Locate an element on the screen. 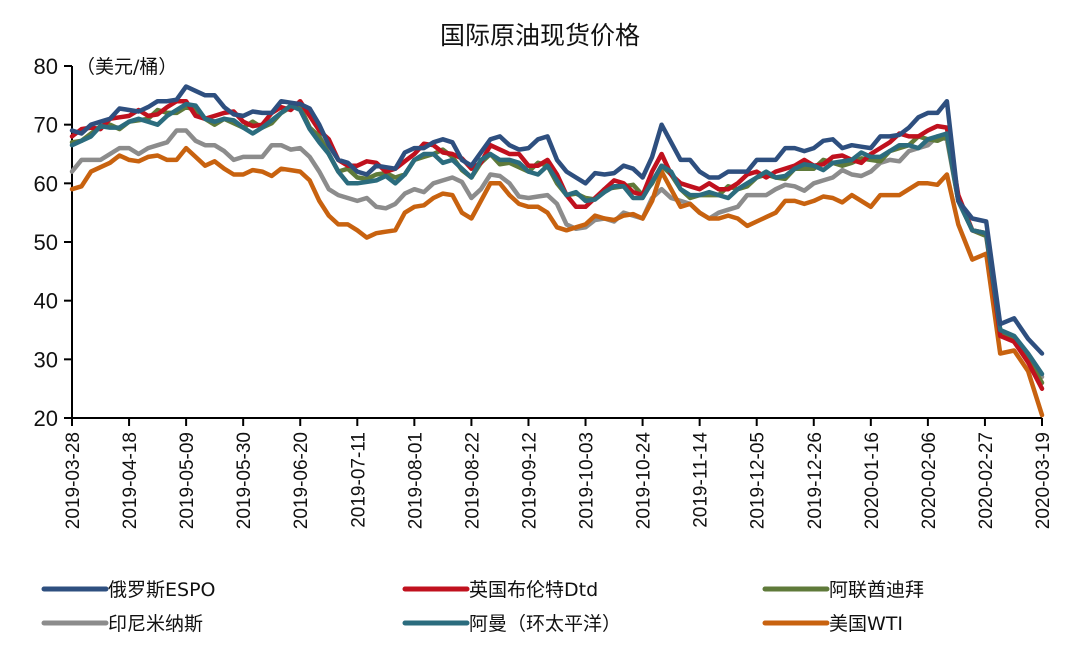  y-axis-unit-label: （美元/桶） is located at coordinates (126, 67).